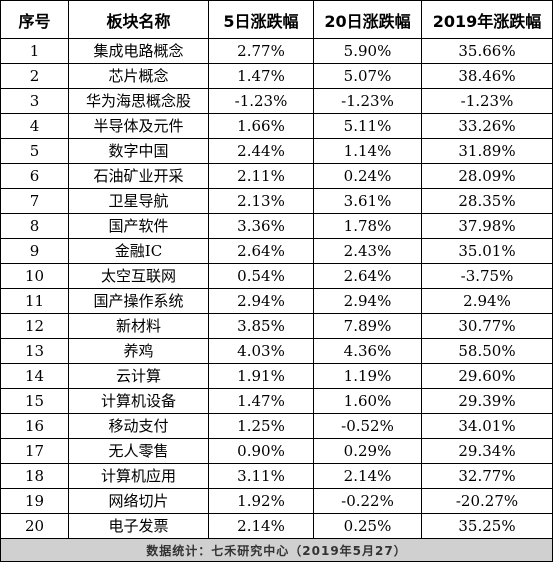  What do you see at coordinates (487, 251) in the screenshot?
I see `change-2019-cell: 35.01%` at bounding box center [487, 251].